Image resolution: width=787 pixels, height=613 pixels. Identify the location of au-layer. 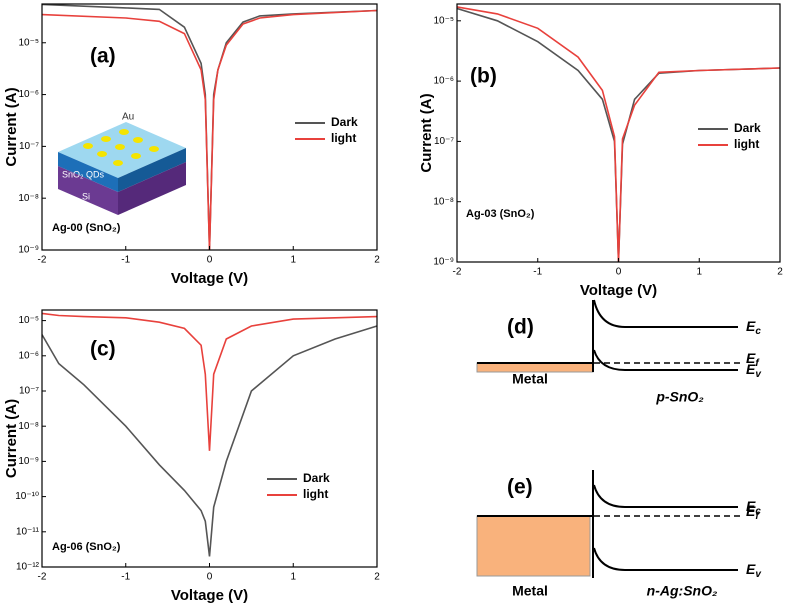
(122, 150).